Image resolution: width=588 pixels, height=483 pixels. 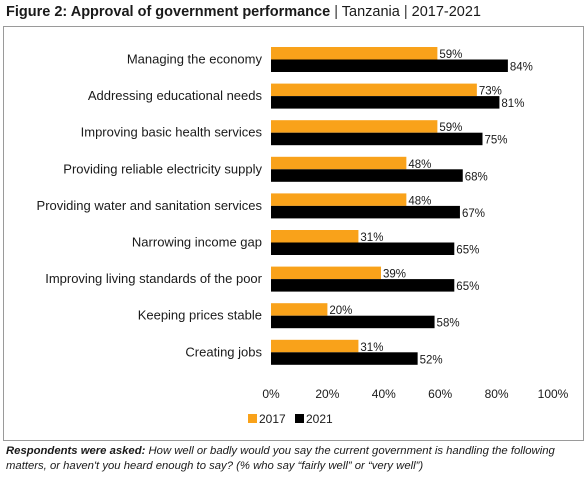 What do you see at coordinates (496, 141) in the screenshot?
I see `data-label-2021: 75%` at bounding box center [496, 141].